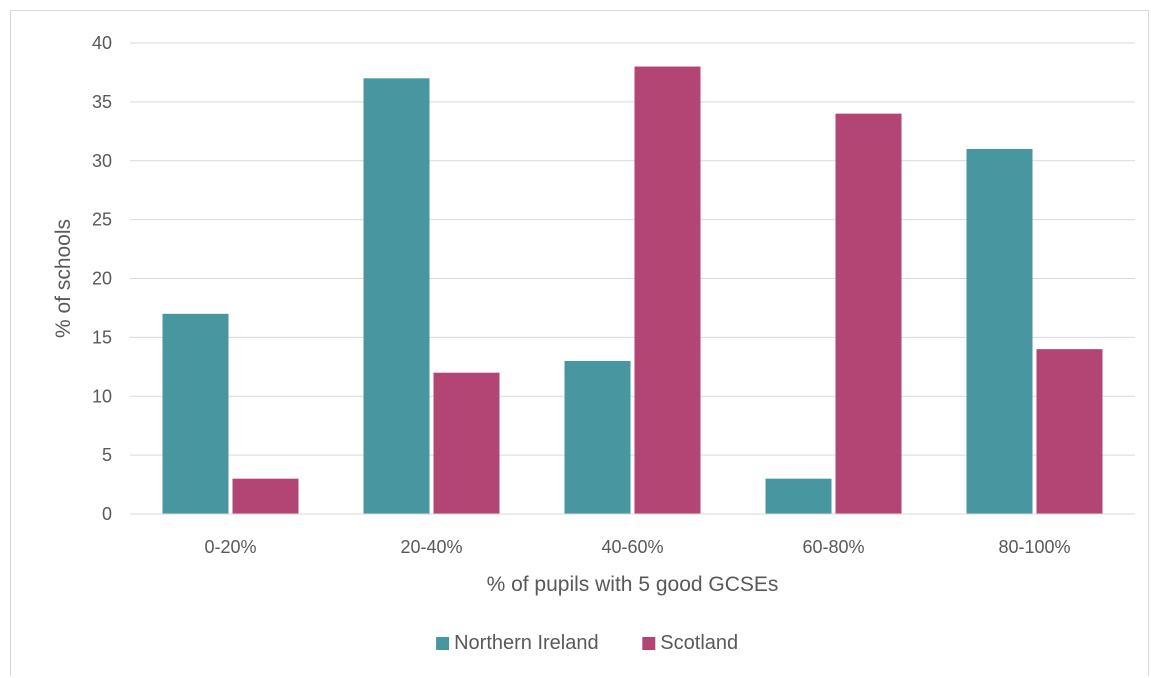  I want to click on legend-label-scotland: Scotland, so click(699, 643).